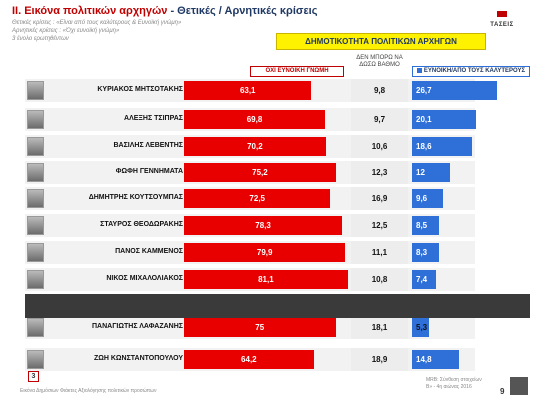 The image size is (534, 400). I want to click on separator-band, so click(277, 306).